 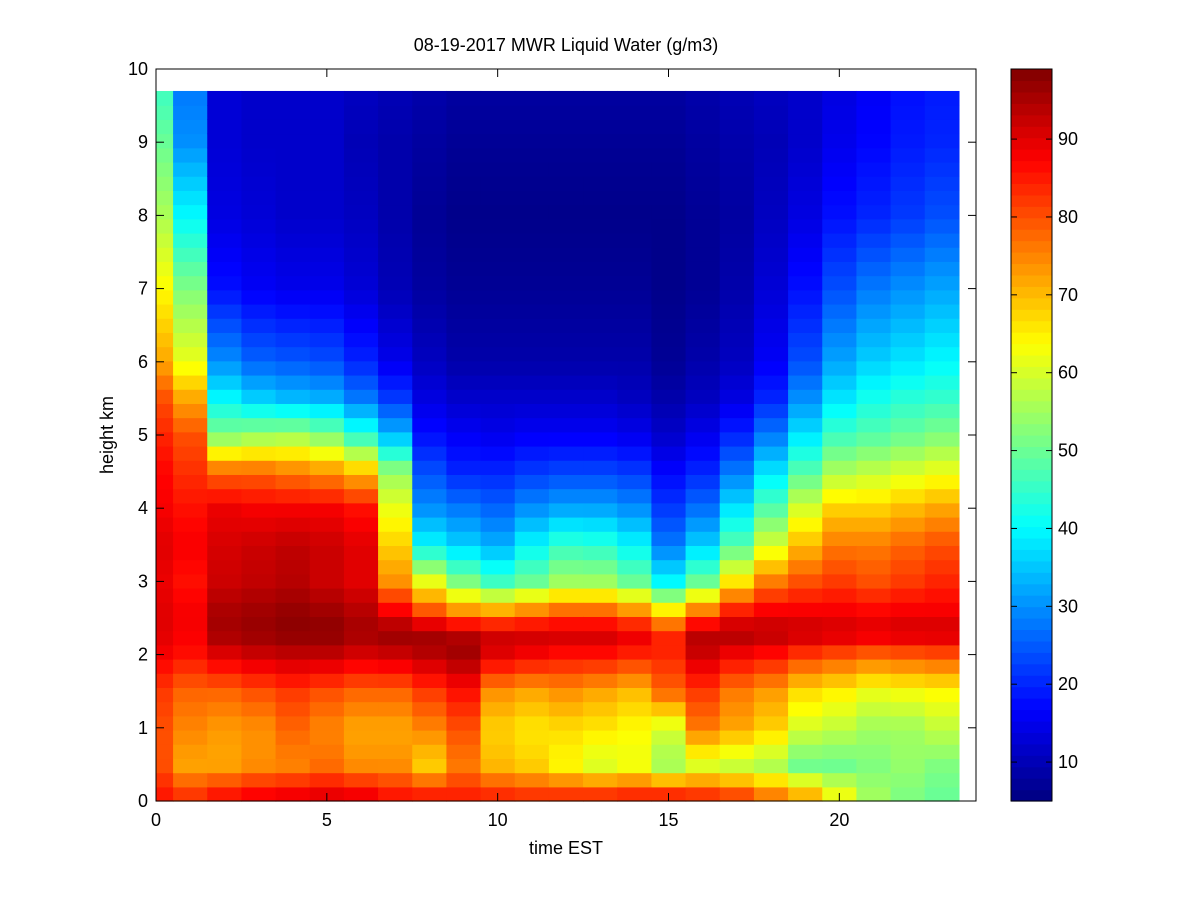 I want to click on y-tick-label: 3, so click(x=143, y=581).